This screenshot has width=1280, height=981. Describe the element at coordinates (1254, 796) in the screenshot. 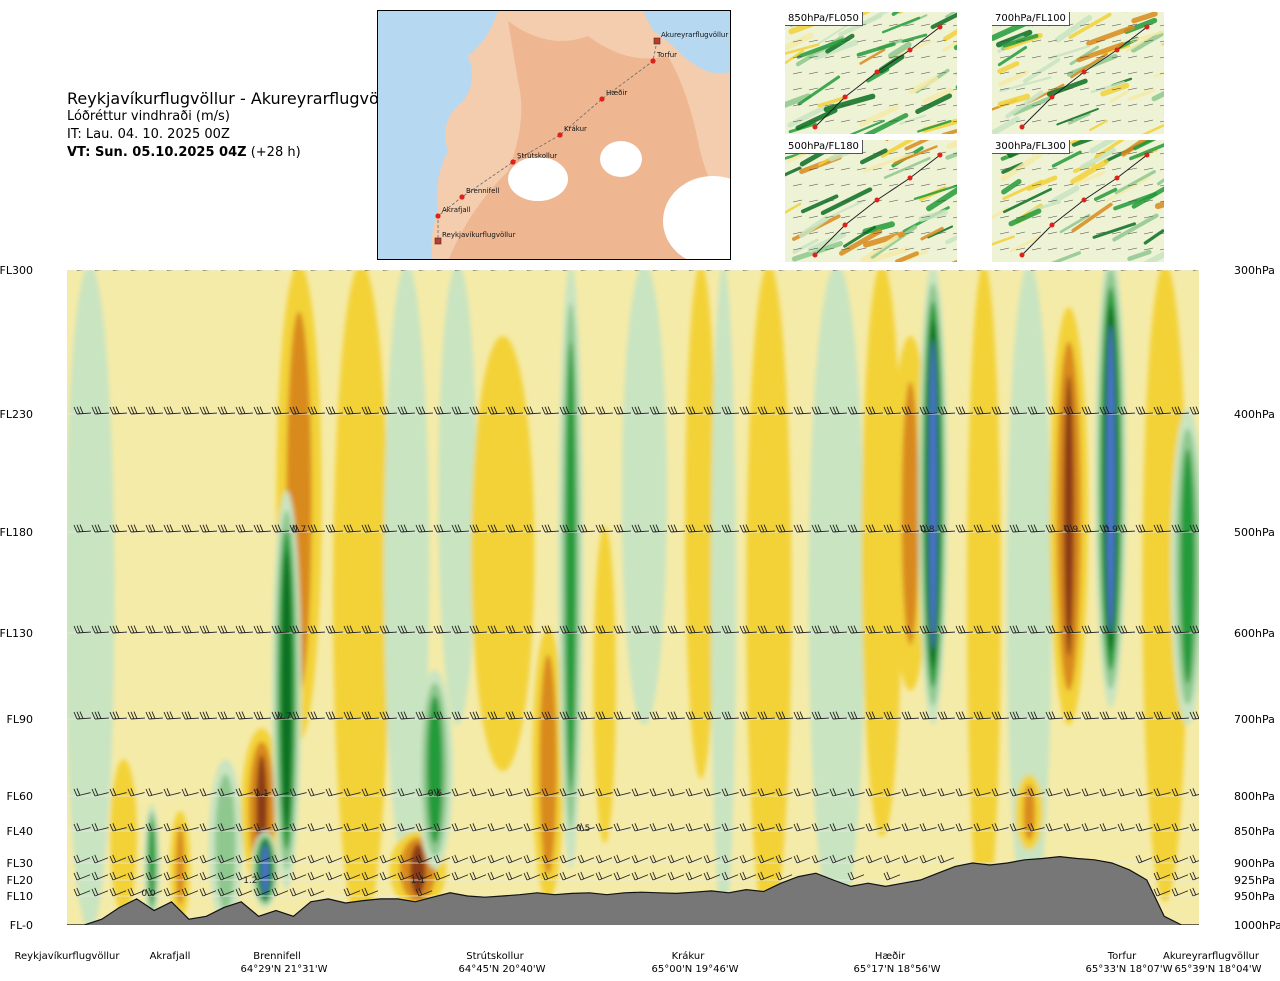

I see `pressure-label: 800hPa` at that location.